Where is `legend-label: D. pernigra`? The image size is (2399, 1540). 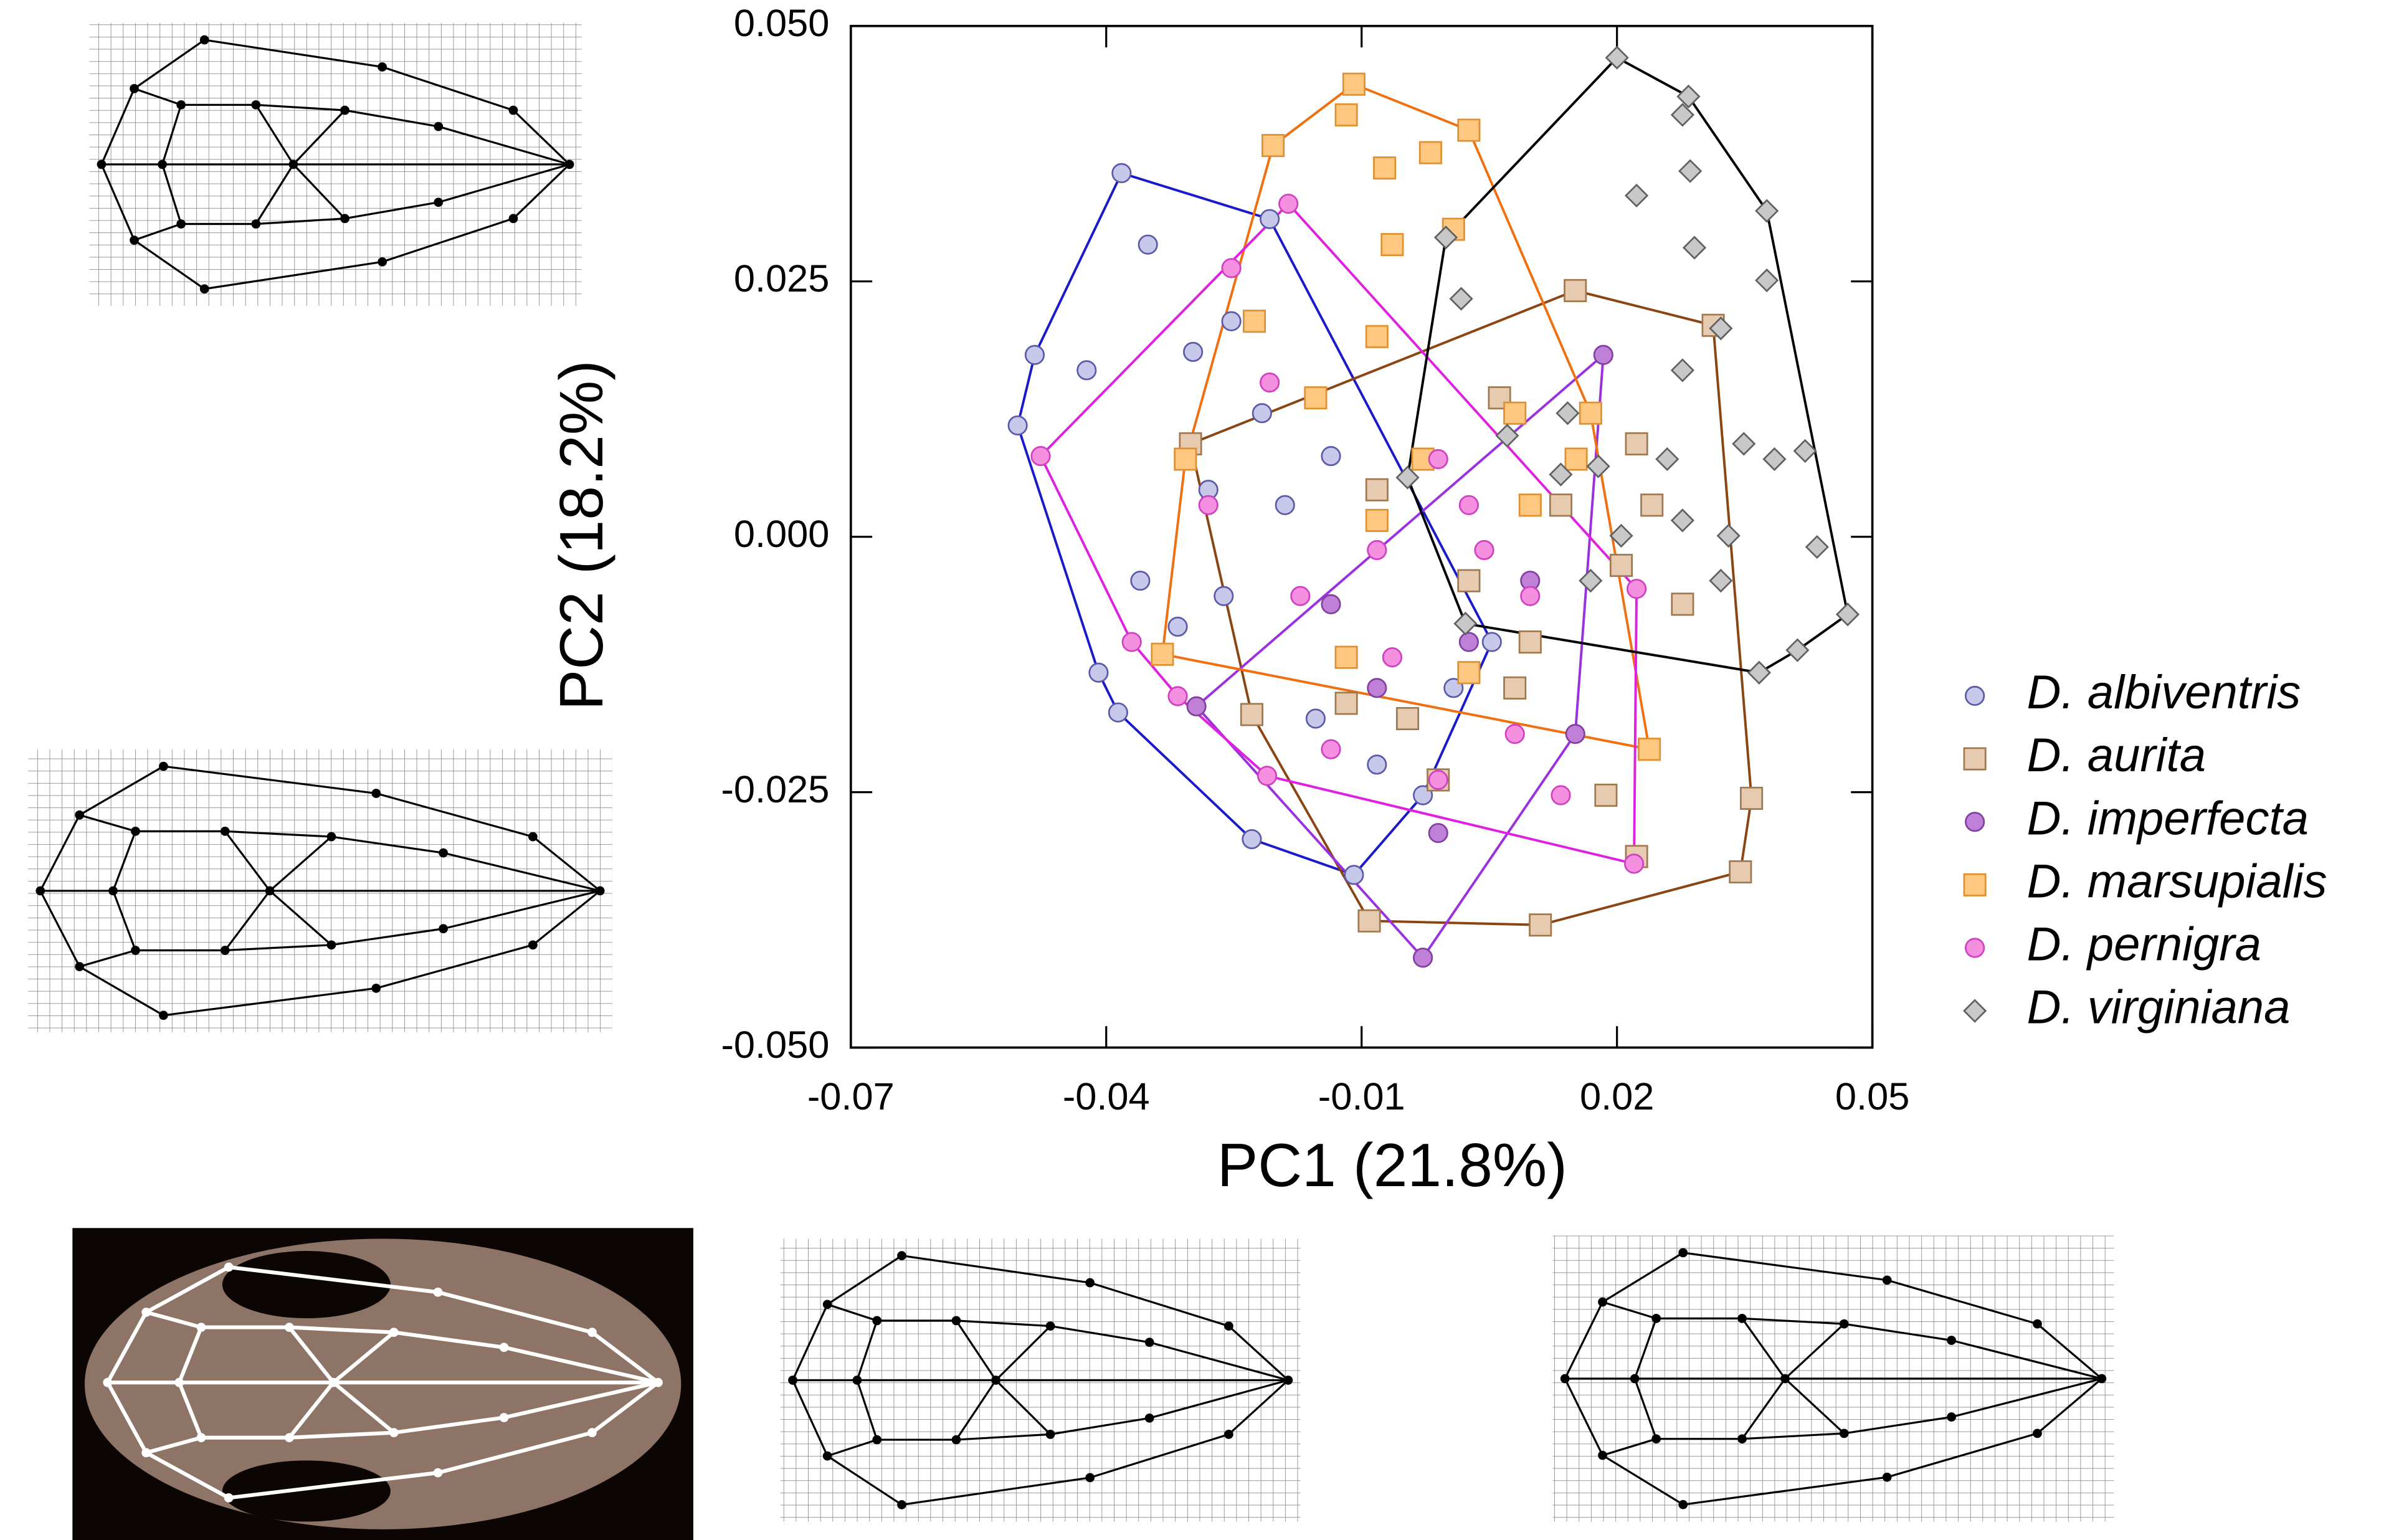 legend-label: D. pernigra is located at coordinates (2144, 944).